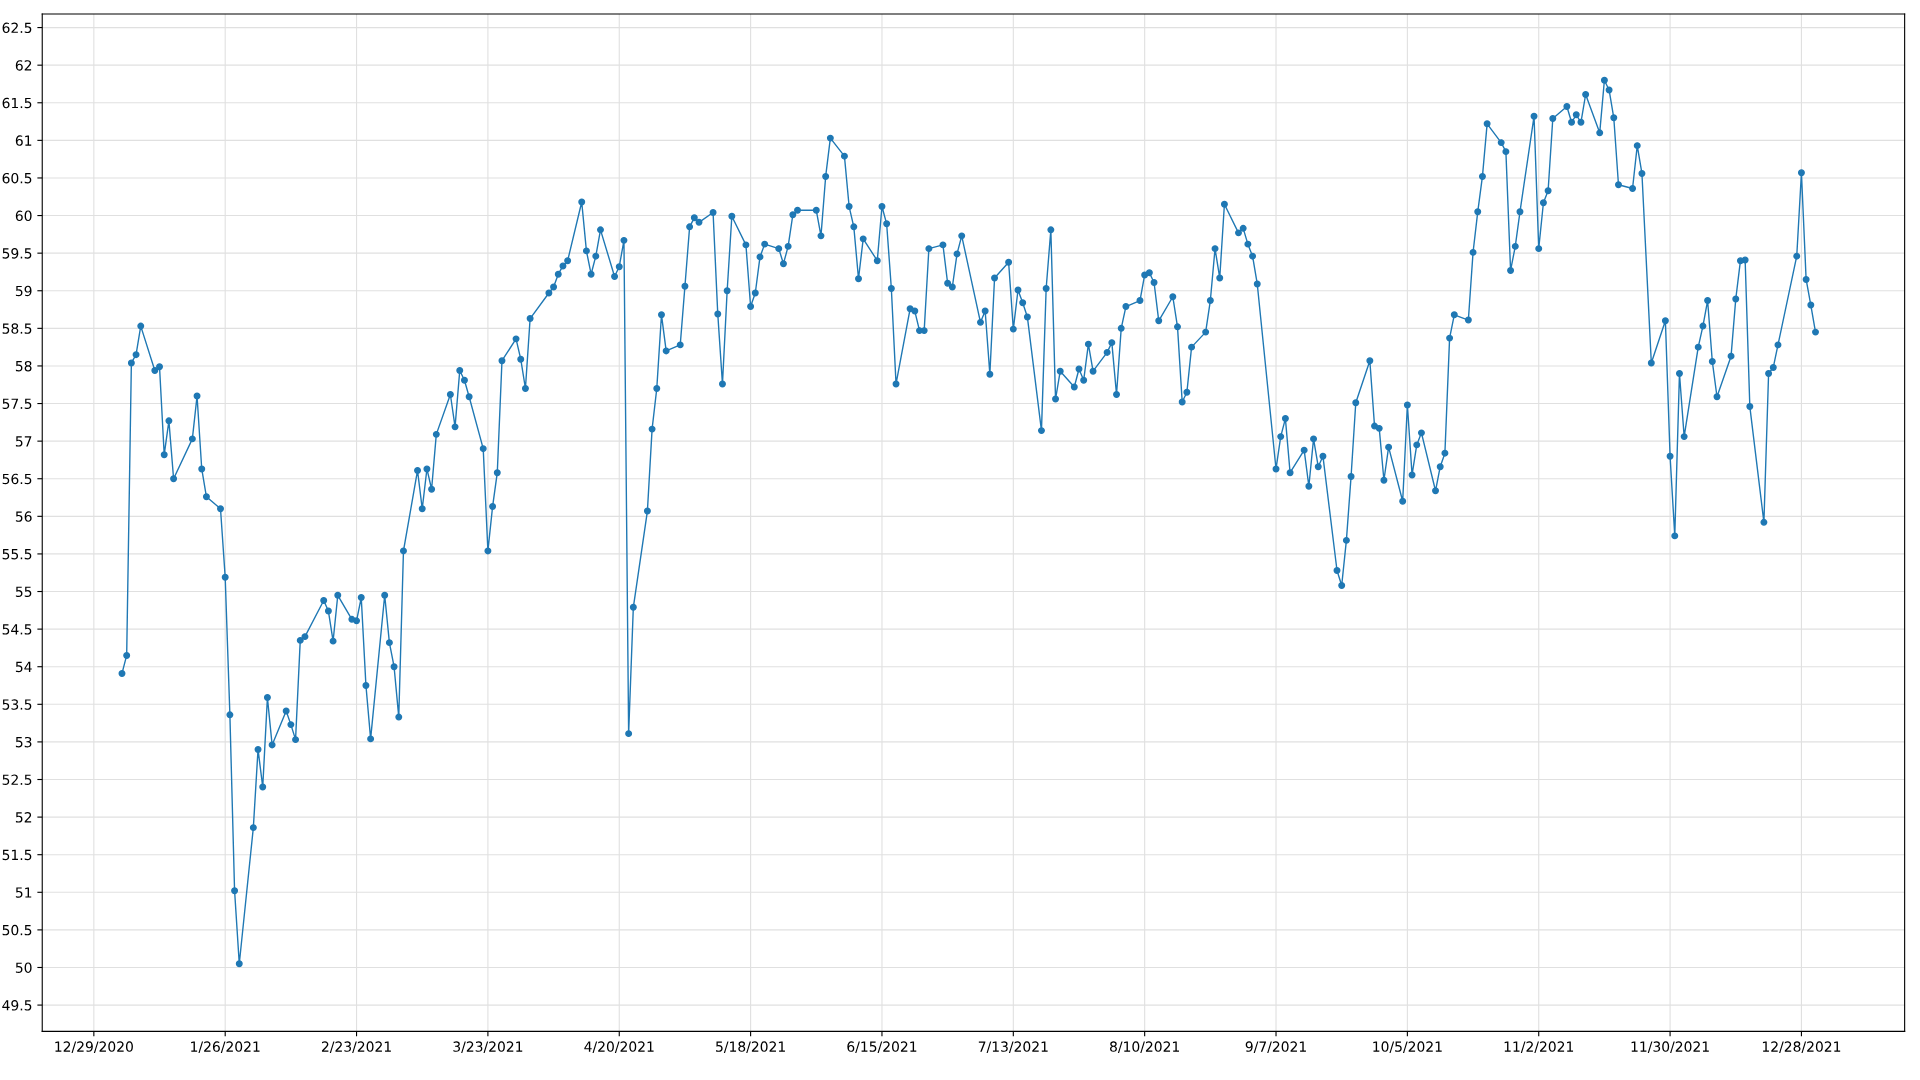  I want to click on y-tick-label: 60.5, so click(17, 178).